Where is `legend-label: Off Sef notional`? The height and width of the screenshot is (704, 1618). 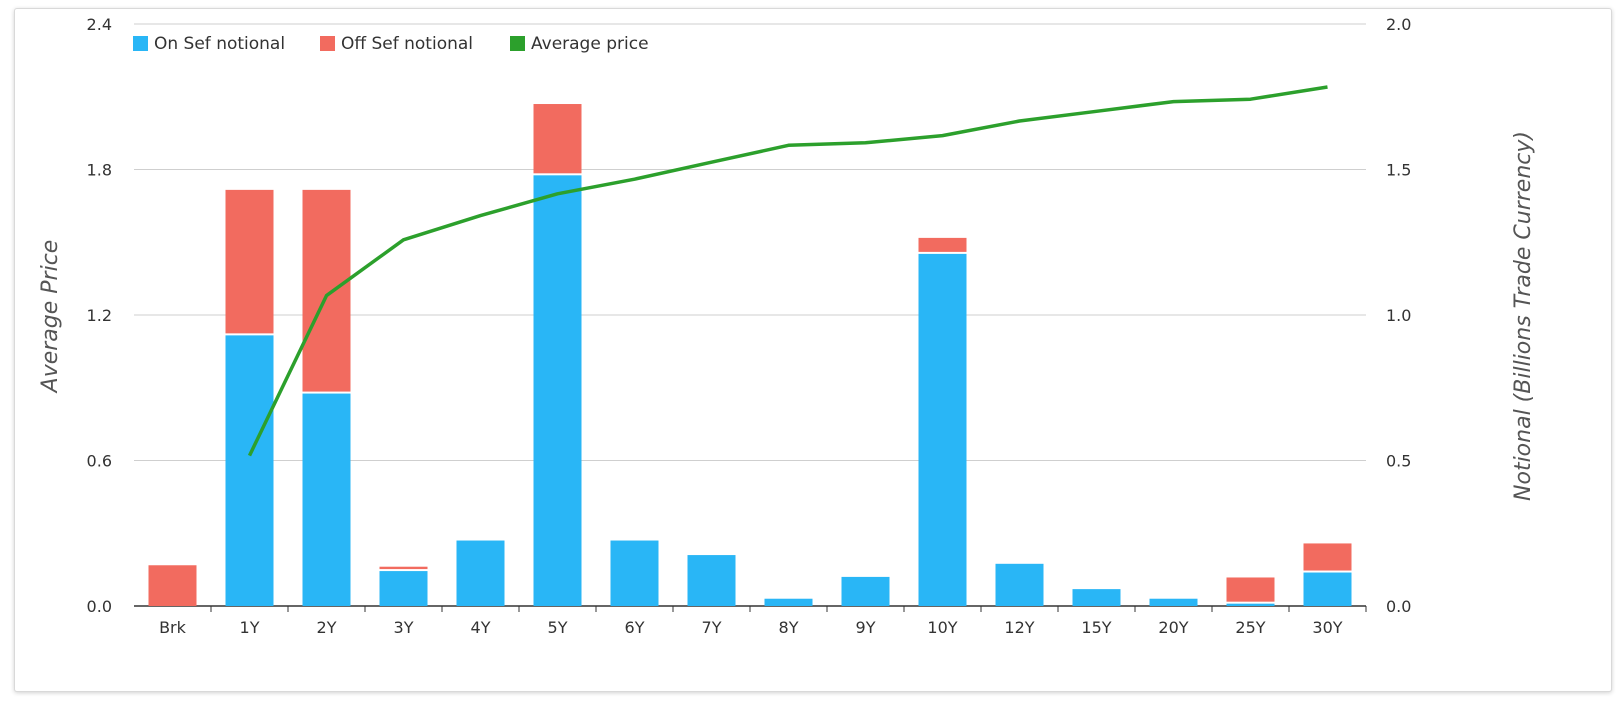 legend-label: Off Sef notional is located at coordinates (407, 44).